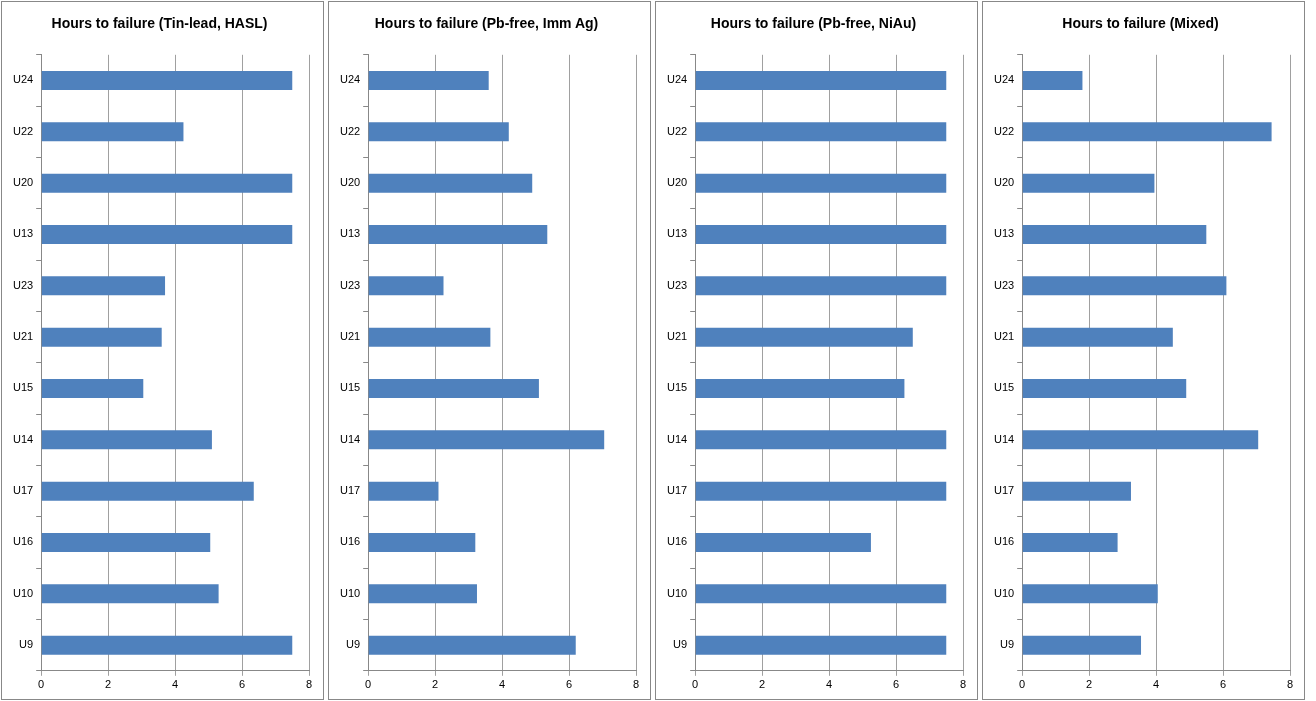 This screenshot has height=701, width=1316. Describe the element at coordinates (486, 23) in the screenshot. I see `chart-title: Hours to failure (Pb-free, Imm Ag)` at that location.